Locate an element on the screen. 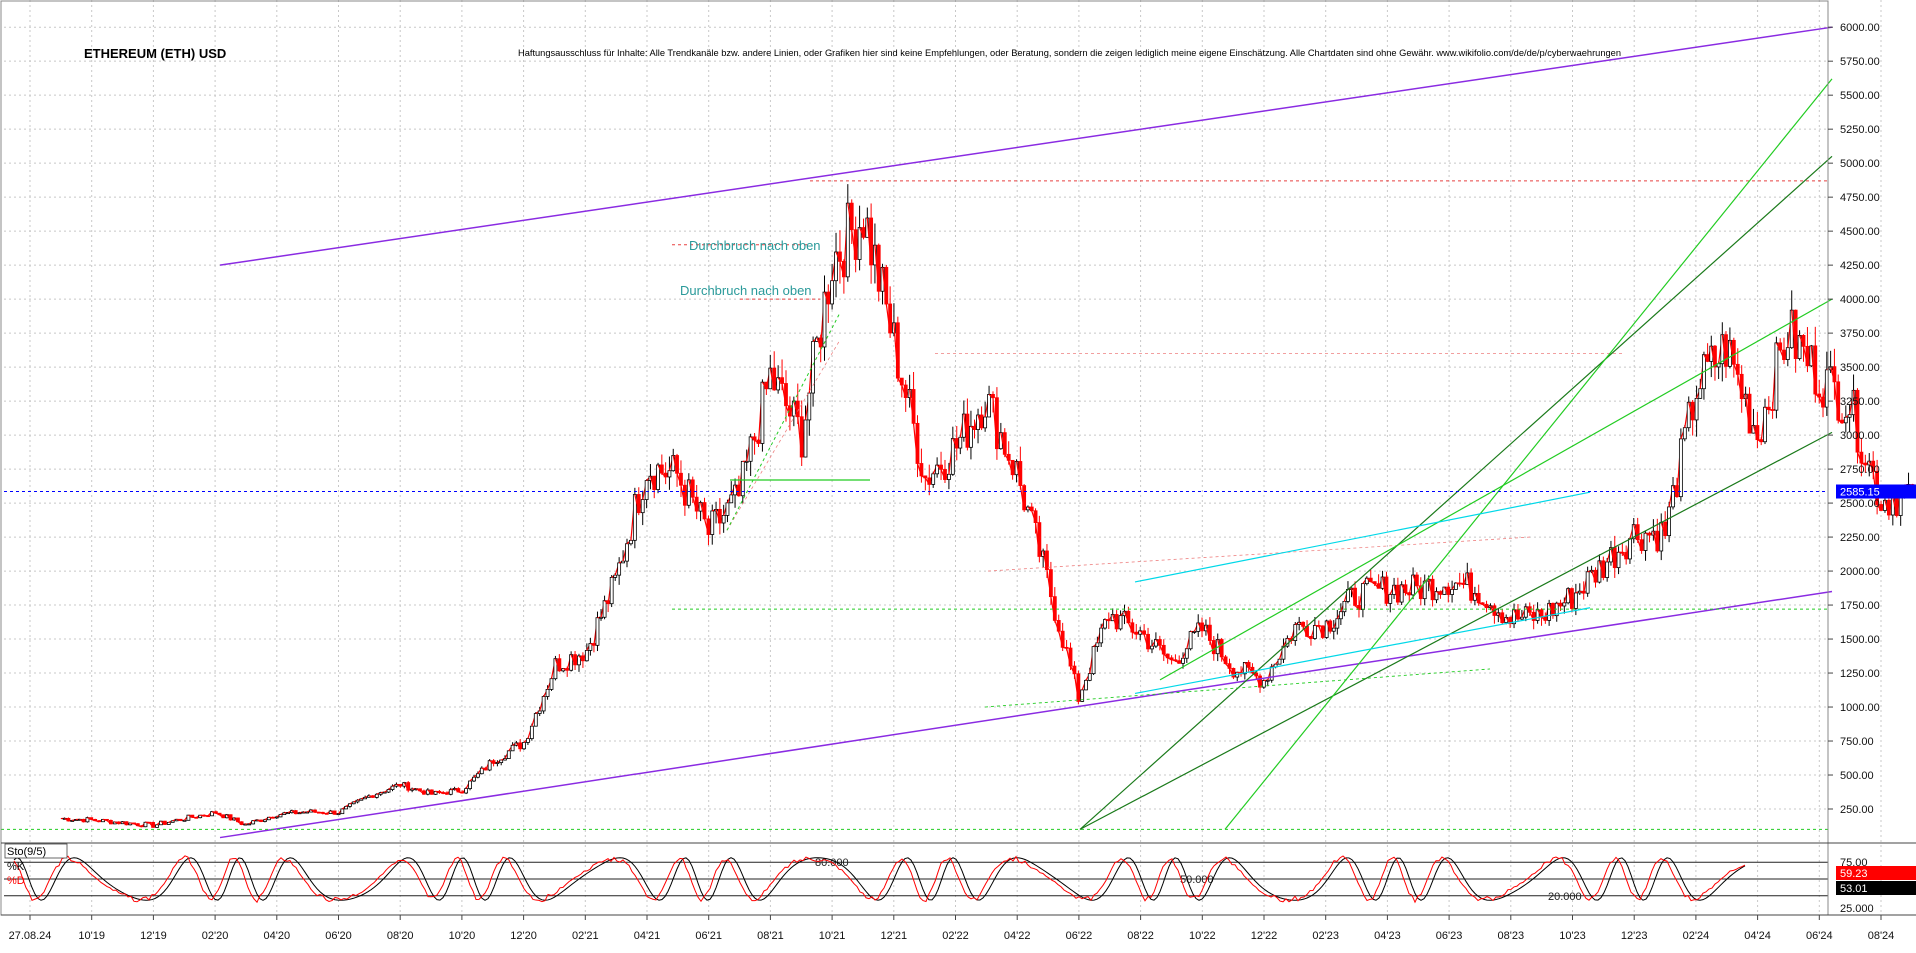 The image size is (1916, 953). x-tick-label: 10'21 is located at coordinates (832, 936).